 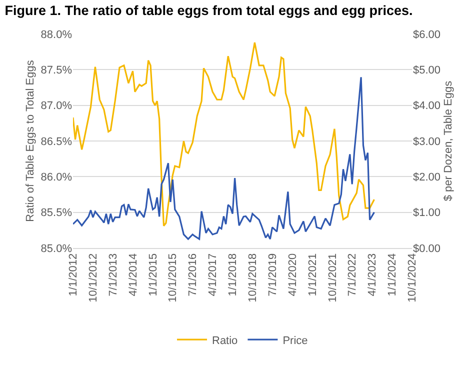 I want to click on x-tick-label: 7/1/2016, so click(x=193, y=274).